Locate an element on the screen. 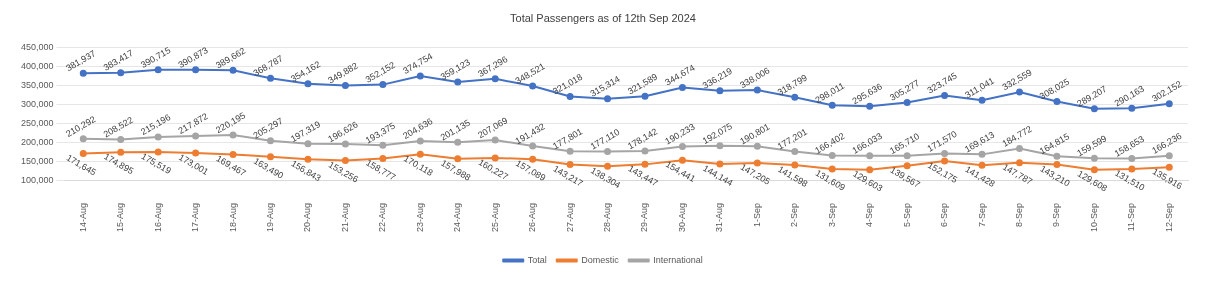  x-tick-label: 20-Aug is located at coordinates (307, 217).